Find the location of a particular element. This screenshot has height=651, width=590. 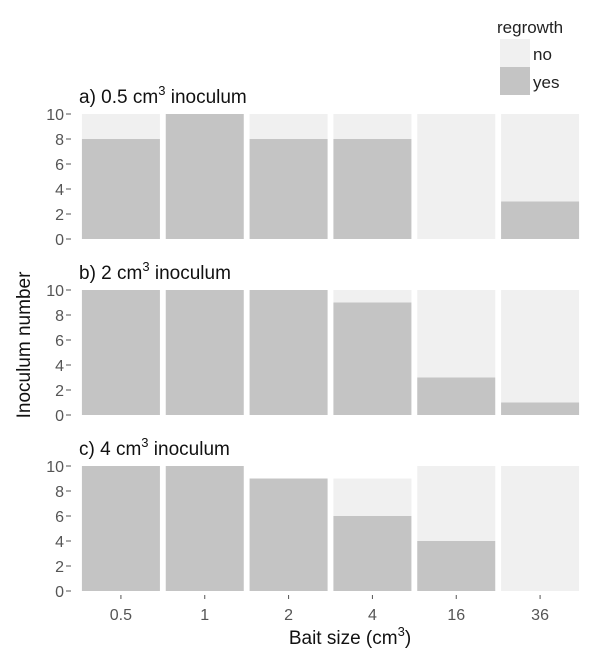

legend: regrowth no yes is located at coordinates (530, 56).